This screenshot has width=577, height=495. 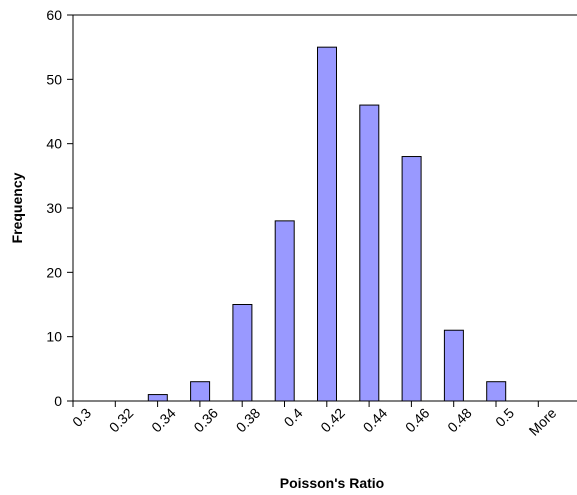 I want to click on bar-0.42, so click(x=369, y=253).